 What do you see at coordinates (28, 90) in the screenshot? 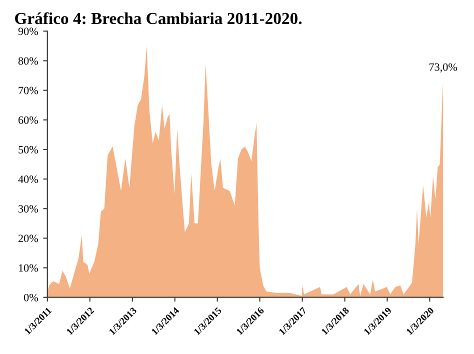
I see `y-tick-label: 70%` at bounding box center [28, 90].